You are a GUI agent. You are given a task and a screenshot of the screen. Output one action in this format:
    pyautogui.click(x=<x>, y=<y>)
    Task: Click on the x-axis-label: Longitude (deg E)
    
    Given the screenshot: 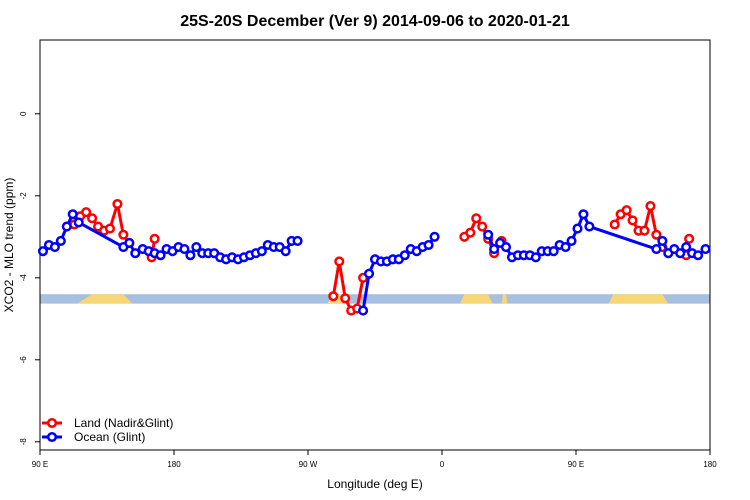 What is the action you would take?
    pyautogui.click(x=374, y=484)
    